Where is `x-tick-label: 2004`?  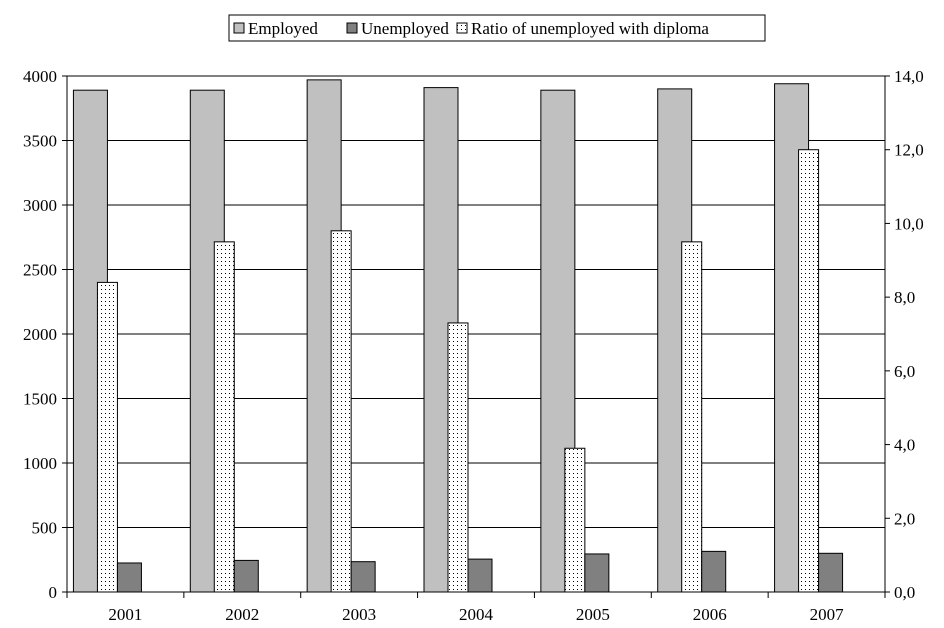 x-tick-label: 2004 is located at coordinates (476, 614).